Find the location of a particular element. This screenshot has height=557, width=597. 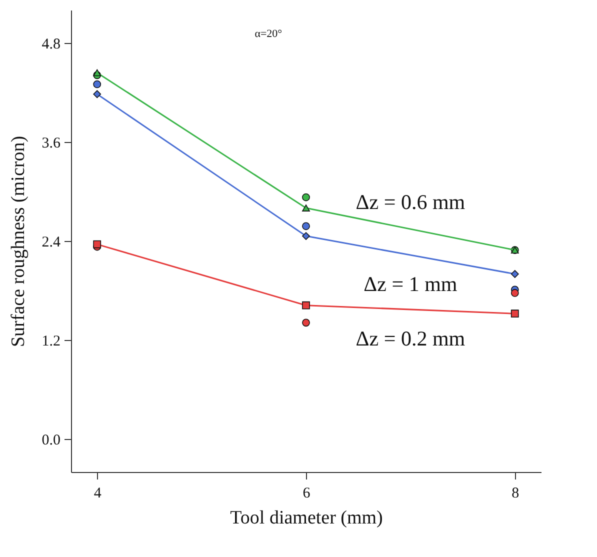

y-tick-label: 1.2 is located at coordinates (51, 342).